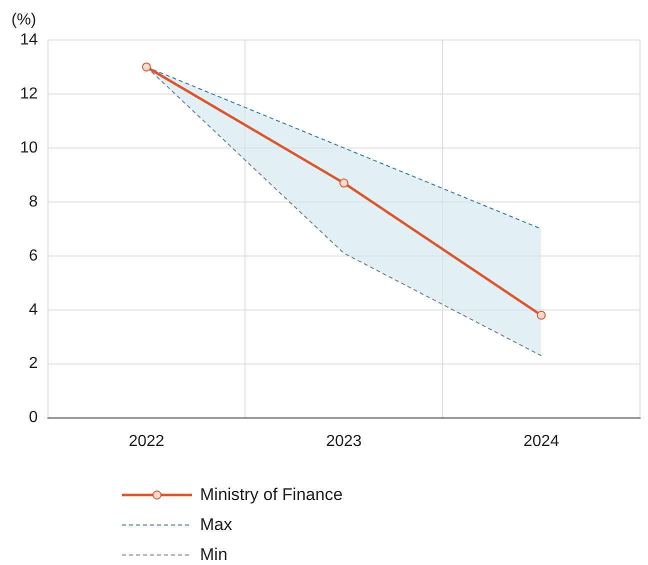 This screenshot has width=648, height=565. What do you see at coordinates (23, 19) in the screenshot?
I see `y-axis-title: (%)` at bounding box center [23, 19].